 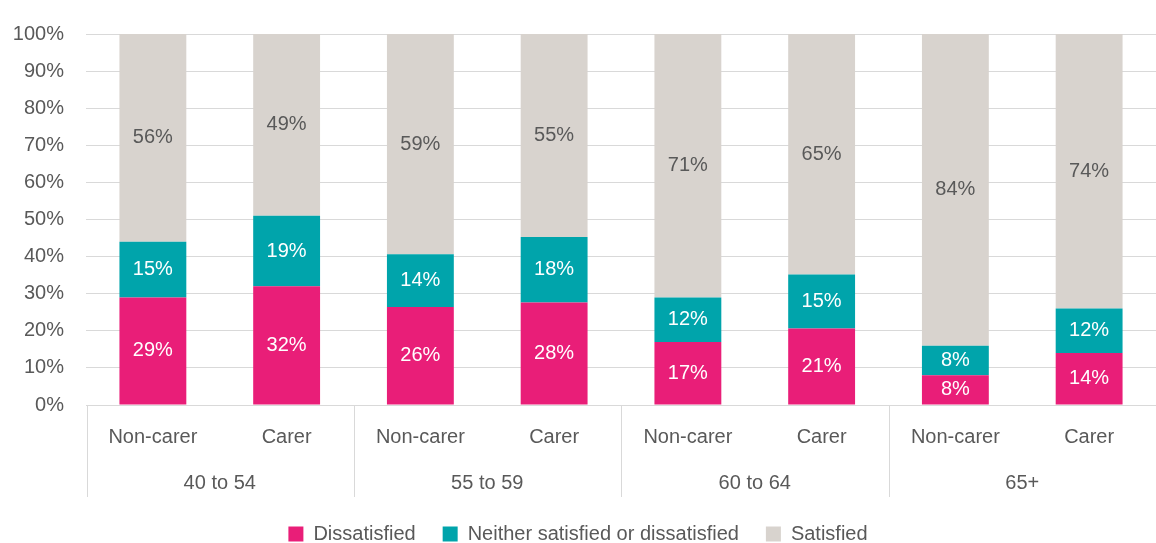 What do you see at coordinates (829, 532) in the screenshot?
I see `legend-label: Satisfied` at bounding box center [829, 532].